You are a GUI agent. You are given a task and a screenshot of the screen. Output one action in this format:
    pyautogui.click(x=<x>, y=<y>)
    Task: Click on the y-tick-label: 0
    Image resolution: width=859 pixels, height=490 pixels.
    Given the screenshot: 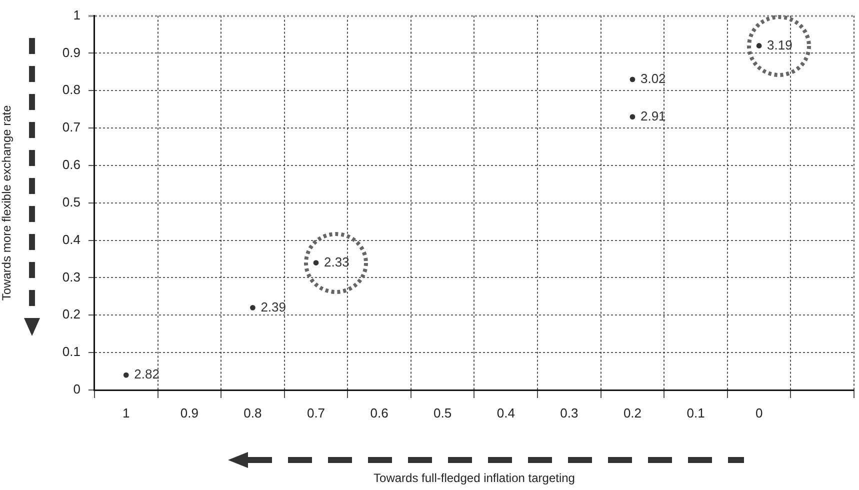 What is the action you would take?
    pyautogui.click(x=76, y=389)
    